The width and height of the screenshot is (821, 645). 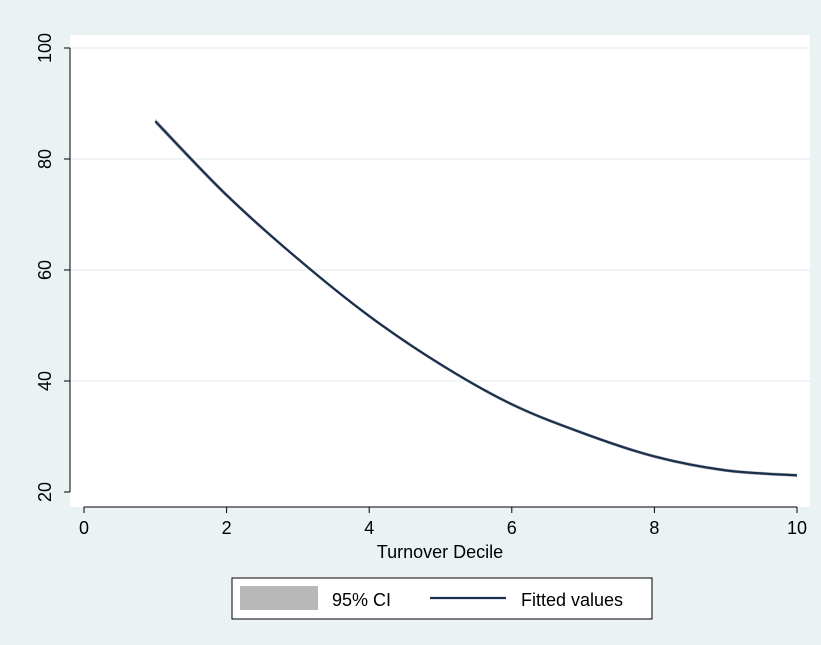 I want to click on legend-swatch-ci, so click(x=279, y=598).